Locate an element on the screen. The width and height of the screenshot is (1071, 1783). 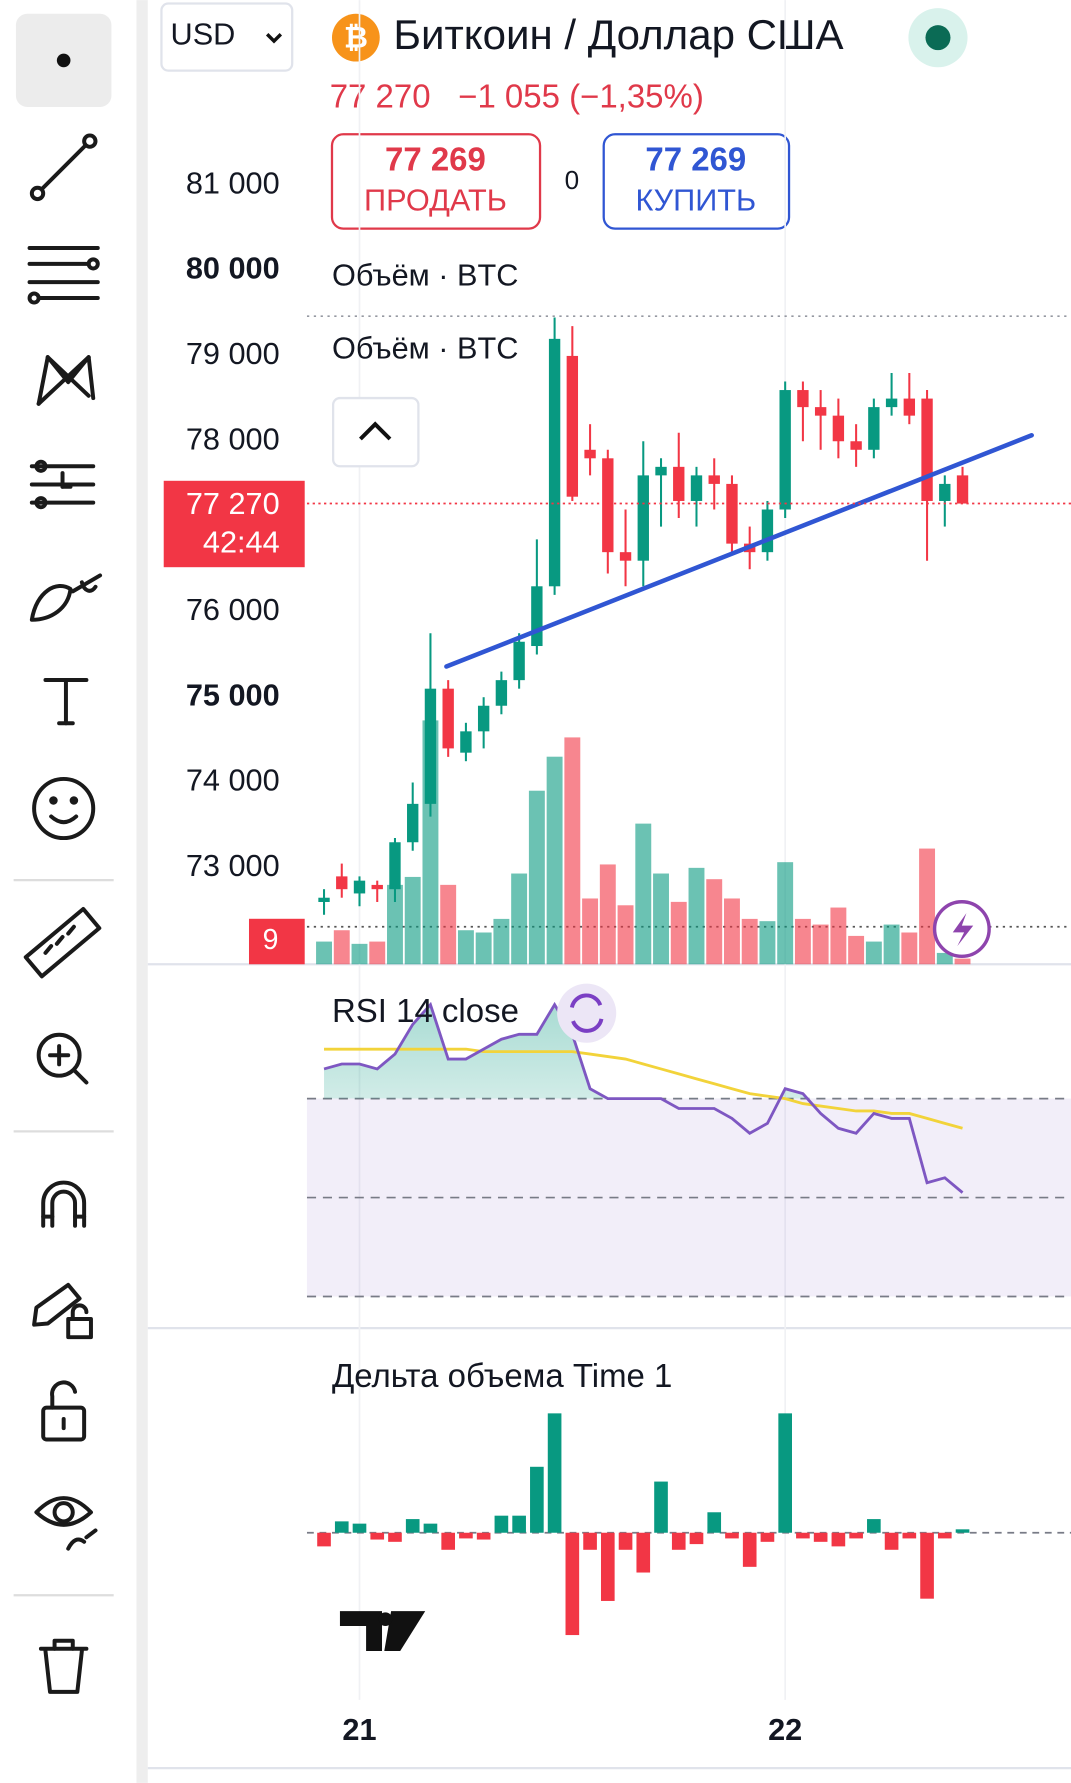
countdown-label: 42:44 is located at coordinates (241, 542).